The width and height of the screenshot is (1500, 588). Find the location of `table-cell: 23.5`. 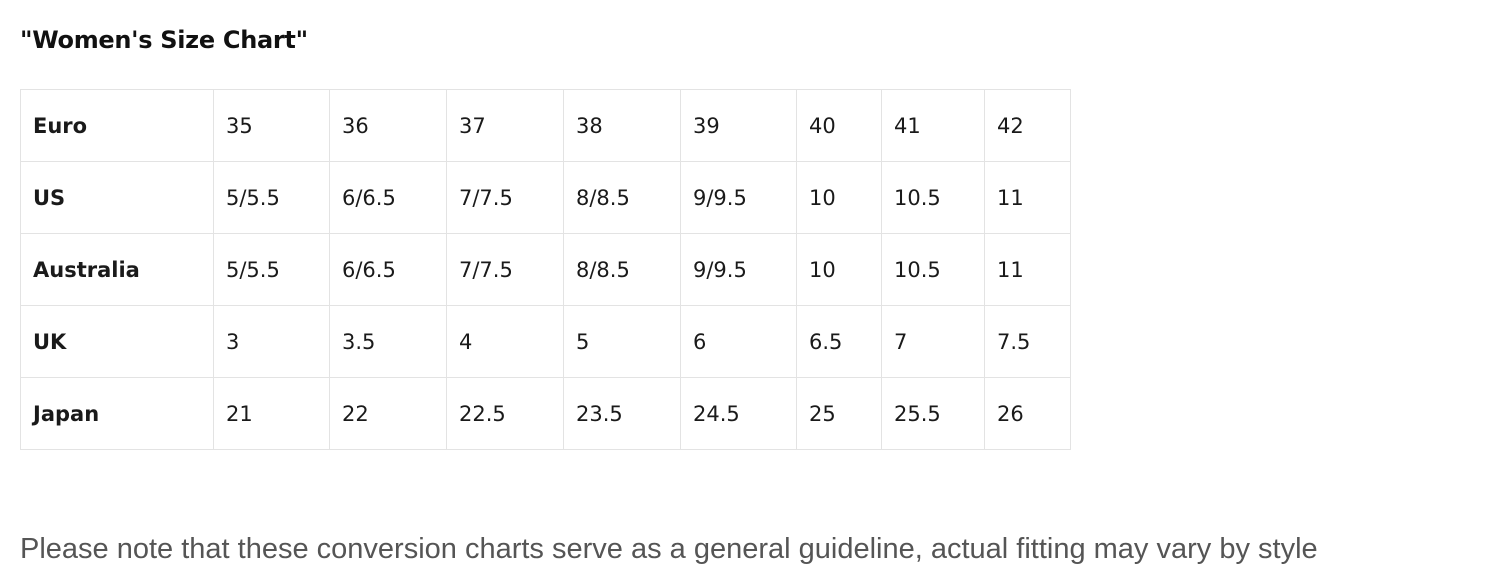

table-cell: 23.5 is located at coordinates (622, 413).